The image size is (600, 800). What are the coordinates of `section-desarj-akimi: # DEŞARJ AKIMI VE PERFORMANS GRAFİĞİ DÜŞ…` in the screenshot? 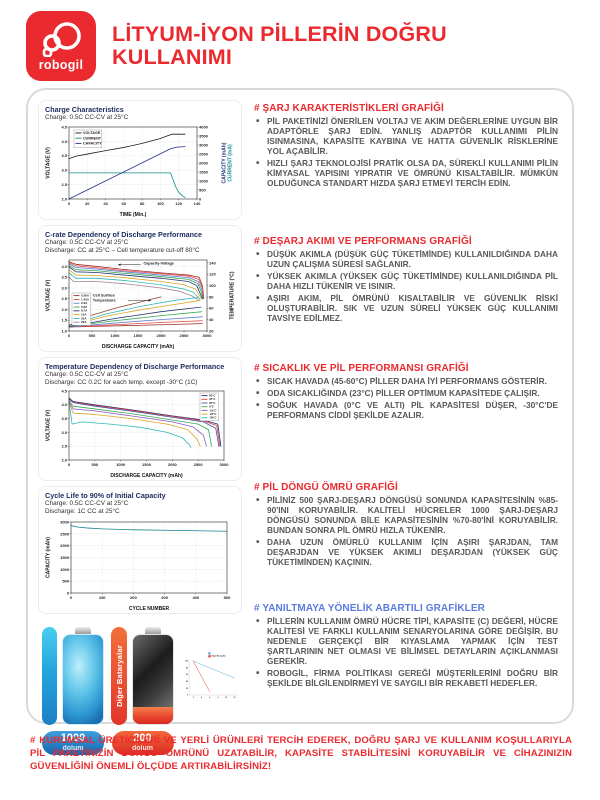 It's located at (406, 299).